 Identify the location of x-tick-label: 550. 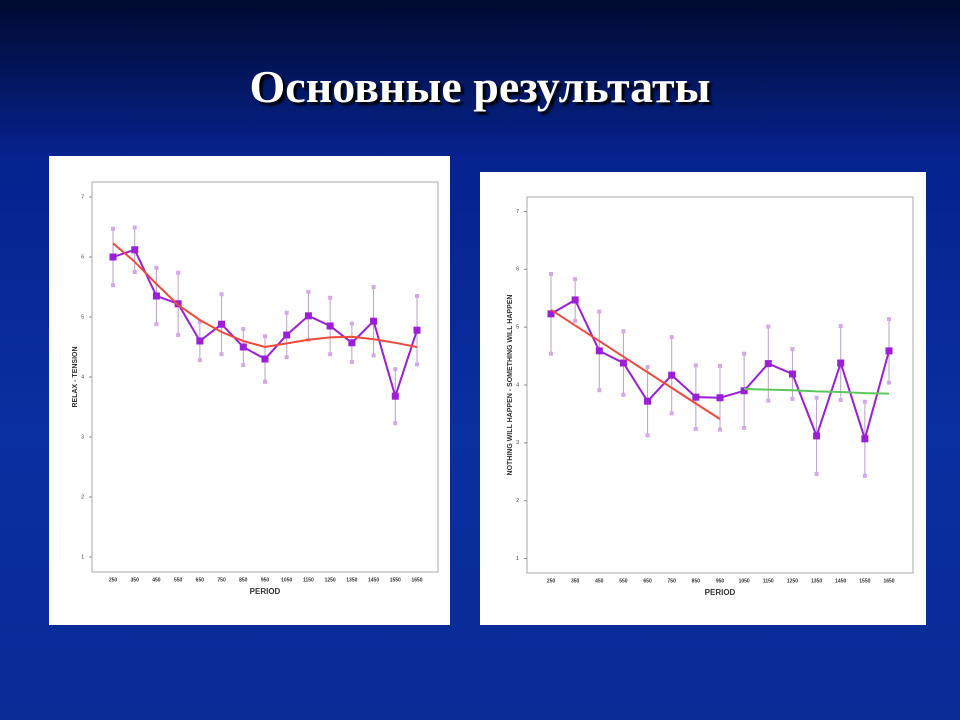
(623, 581).